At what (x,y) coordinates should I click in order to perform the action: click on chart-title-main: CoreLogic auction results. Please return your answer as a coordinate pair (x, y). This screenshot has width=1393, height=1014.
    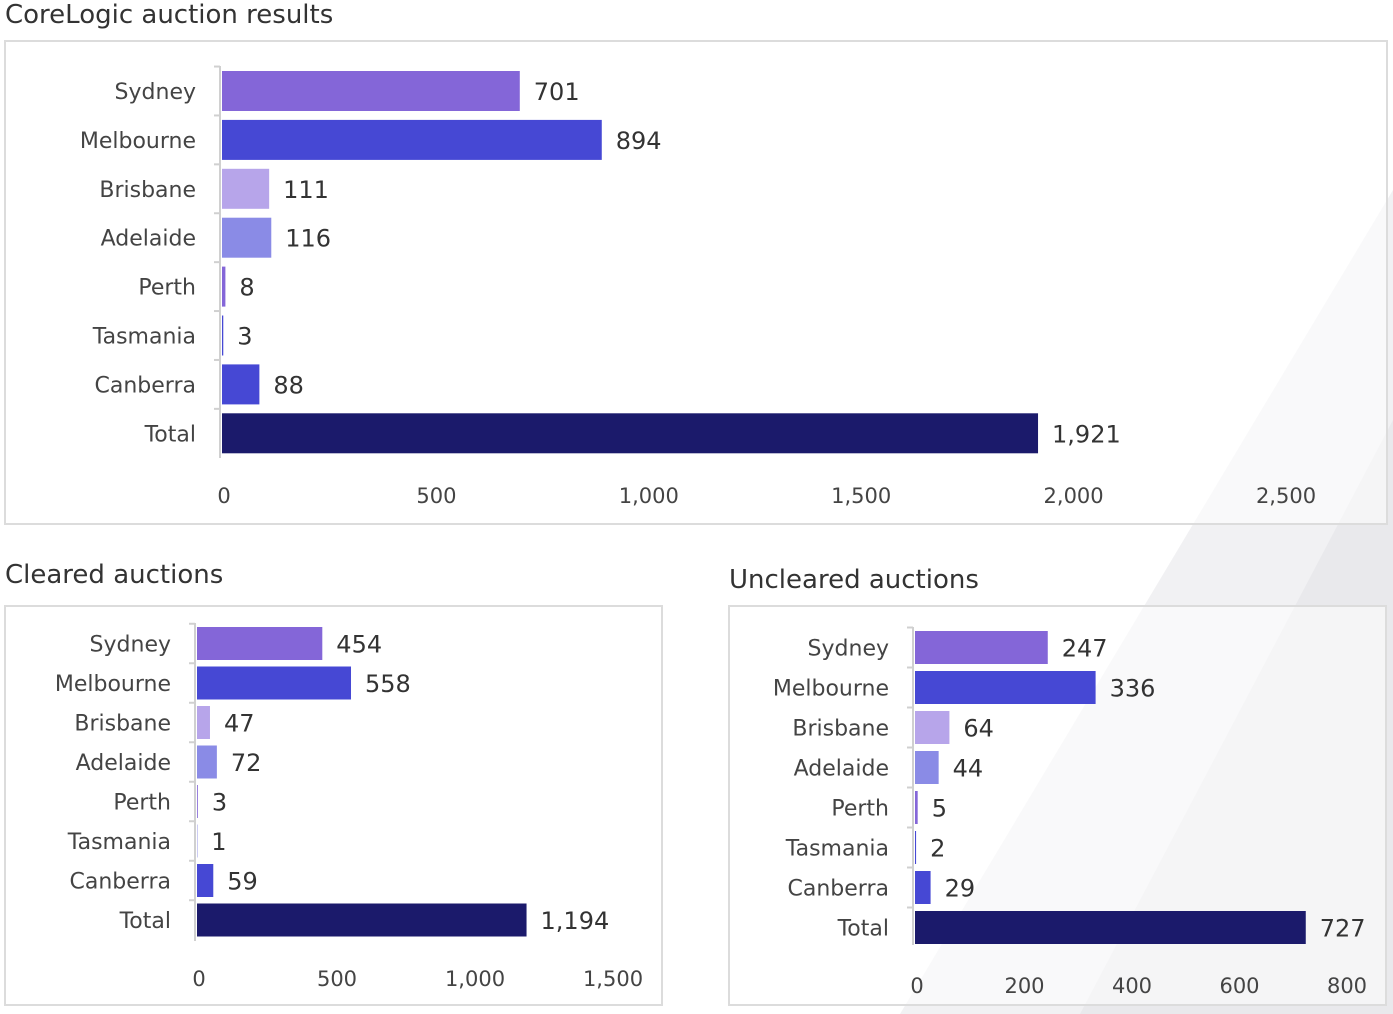
    Looking at the image, I should click on (169, 15).